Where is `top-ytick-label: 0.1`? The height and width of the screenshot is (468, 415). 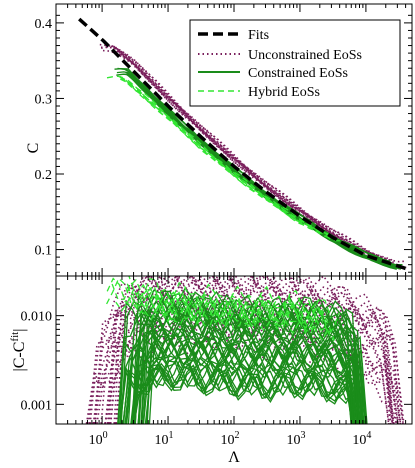
top-ytick-label: 0.1 is located at coordinates (44, 251).